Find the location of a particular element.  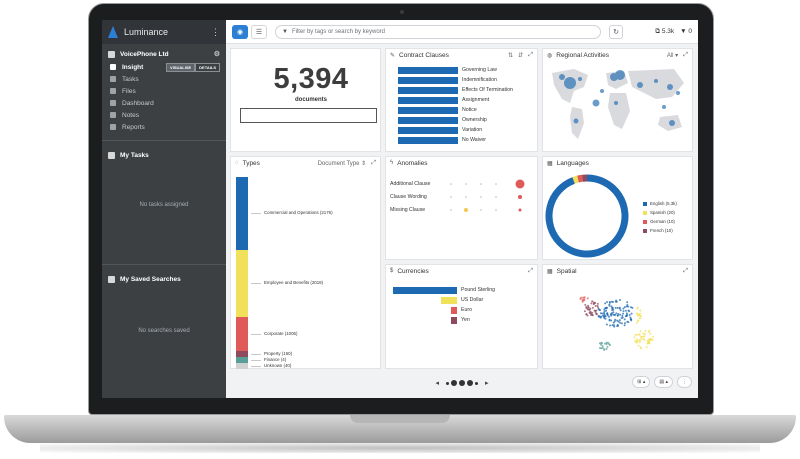

sidebar-item-dashboard: Dashboard is located at coordinates (164, 103).